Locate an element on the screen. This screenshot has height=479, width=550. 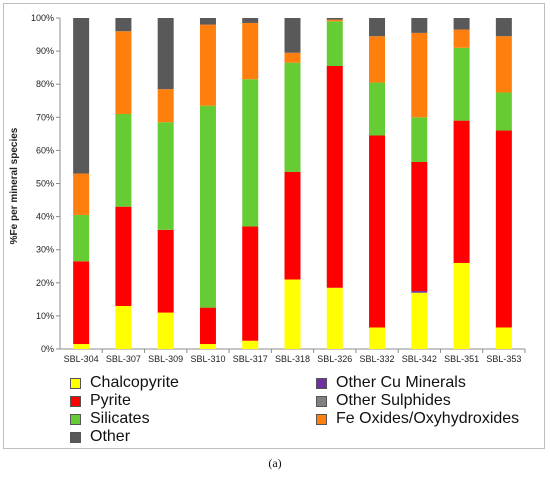
y-tick-label: 30% is located at coordinates (45, 250).